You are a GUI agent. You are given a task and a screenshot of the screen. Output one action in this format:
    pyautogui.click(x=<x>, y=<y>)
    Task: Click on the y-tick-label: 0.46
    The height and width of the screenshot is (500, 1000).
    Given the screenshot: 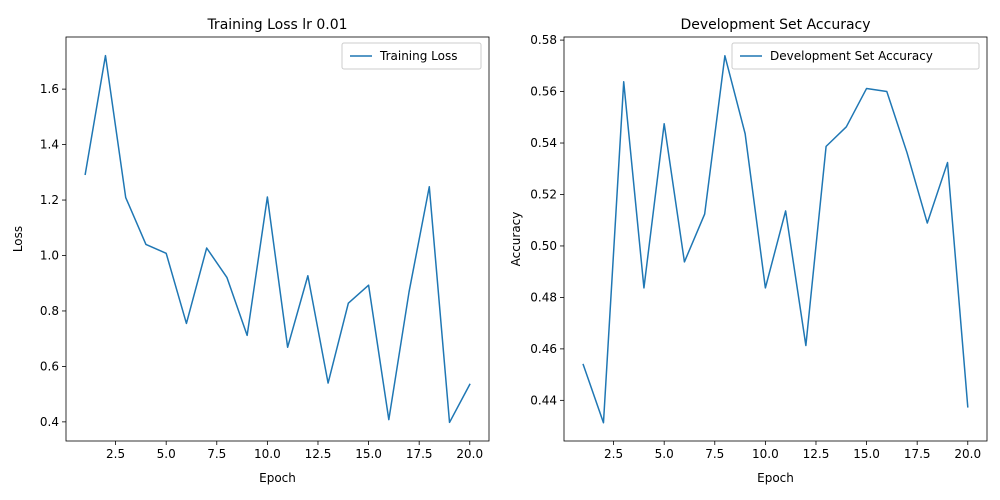 What is the action you would take?
    pyautogui.click(x=543, y=349)
    